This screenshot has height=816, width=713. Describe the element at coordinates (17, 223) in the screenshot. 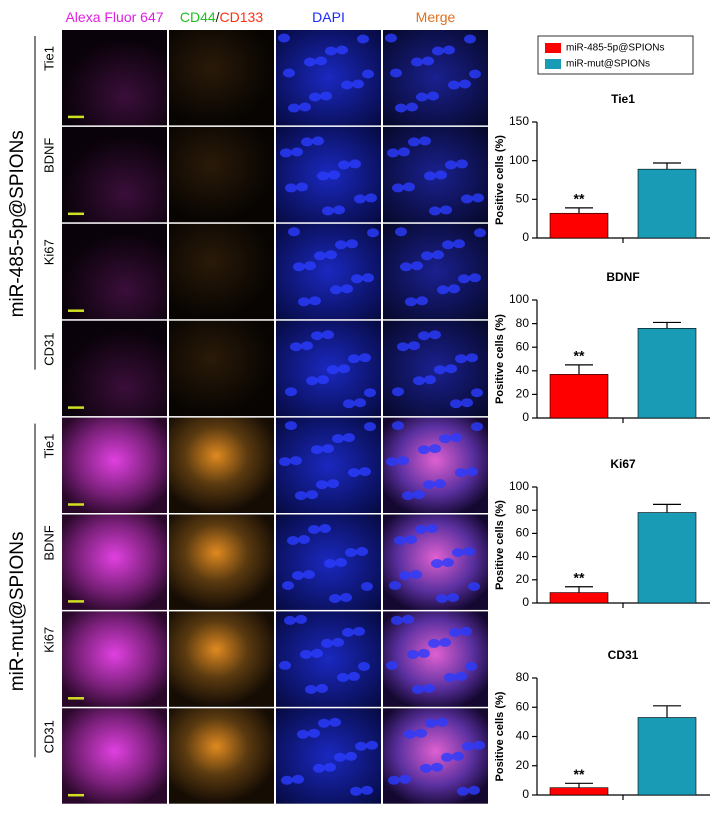

I see `group-label: miR-485-5p@SPIONs` at that location.